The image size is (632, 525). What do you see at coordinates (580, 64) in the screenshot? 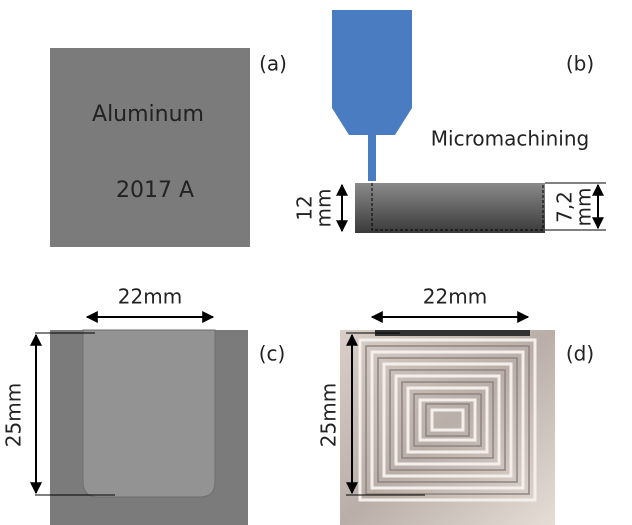
I see `panel-label: (b)` at bounding box center [580, 64].